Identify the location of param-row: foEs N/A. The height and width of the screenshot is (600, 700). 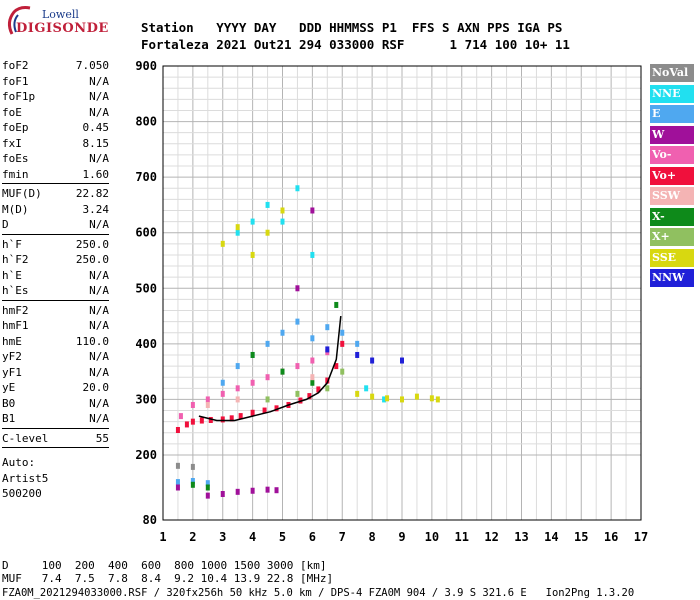
(55, 159).